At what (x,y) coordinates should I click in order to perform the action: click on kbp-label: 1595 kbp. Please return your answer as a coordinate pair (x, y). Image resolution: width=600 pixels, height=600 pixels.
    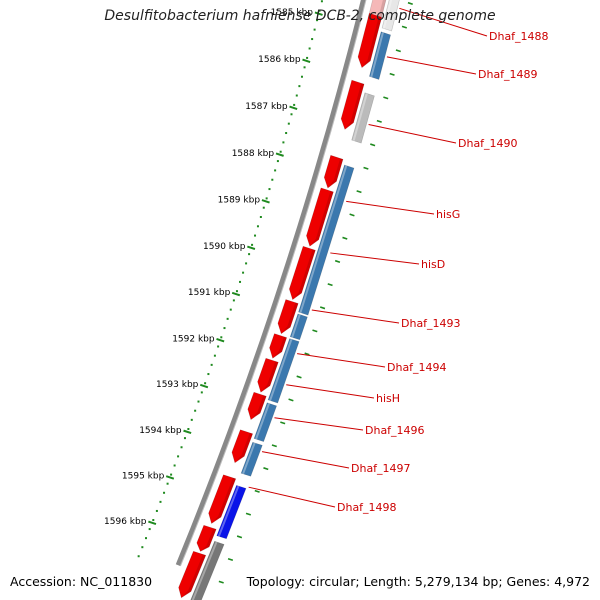
    Looking at the image, I should click on (143, 477).